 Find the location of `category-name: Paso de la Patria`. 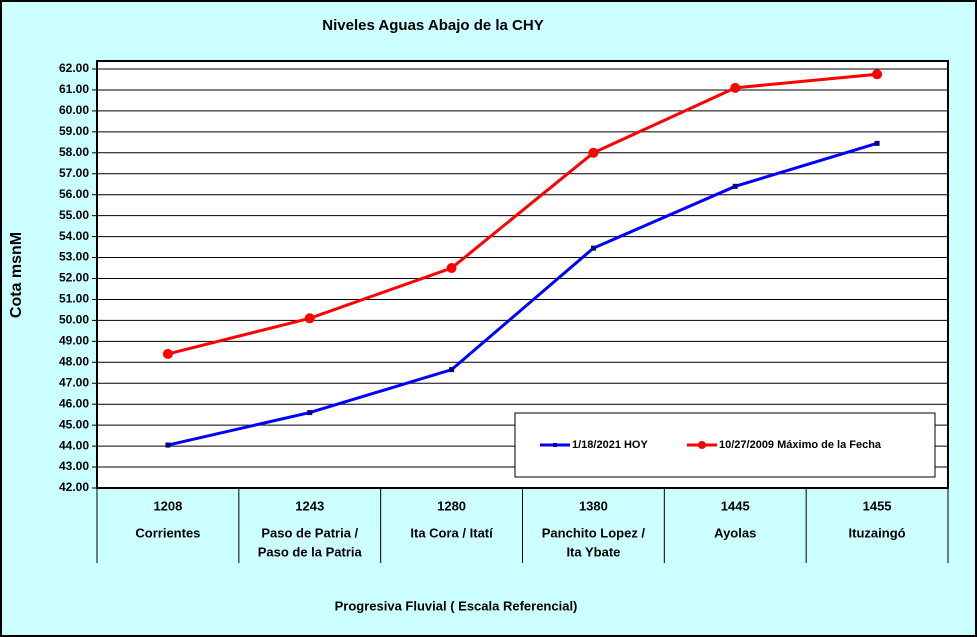

category-name: Paso de la Patria is located at coordinates (310, 551).